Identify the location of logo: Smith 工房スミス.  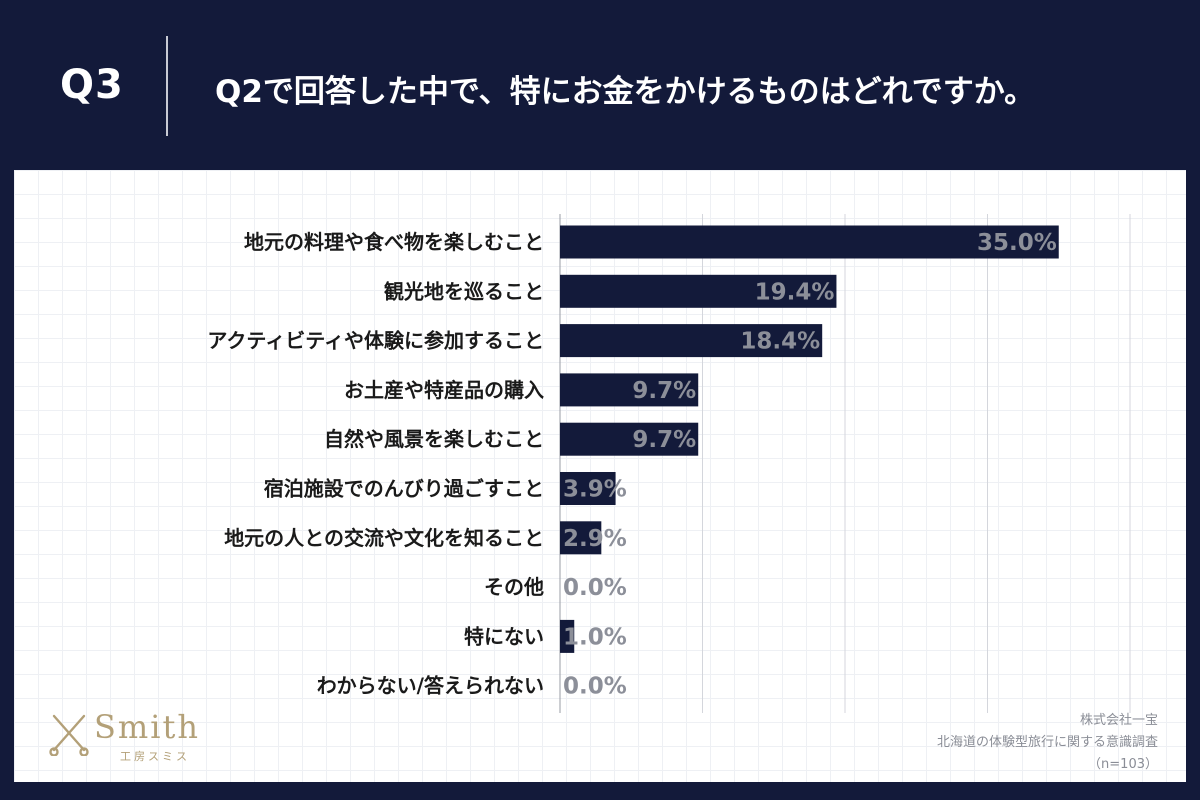
(148, 738).